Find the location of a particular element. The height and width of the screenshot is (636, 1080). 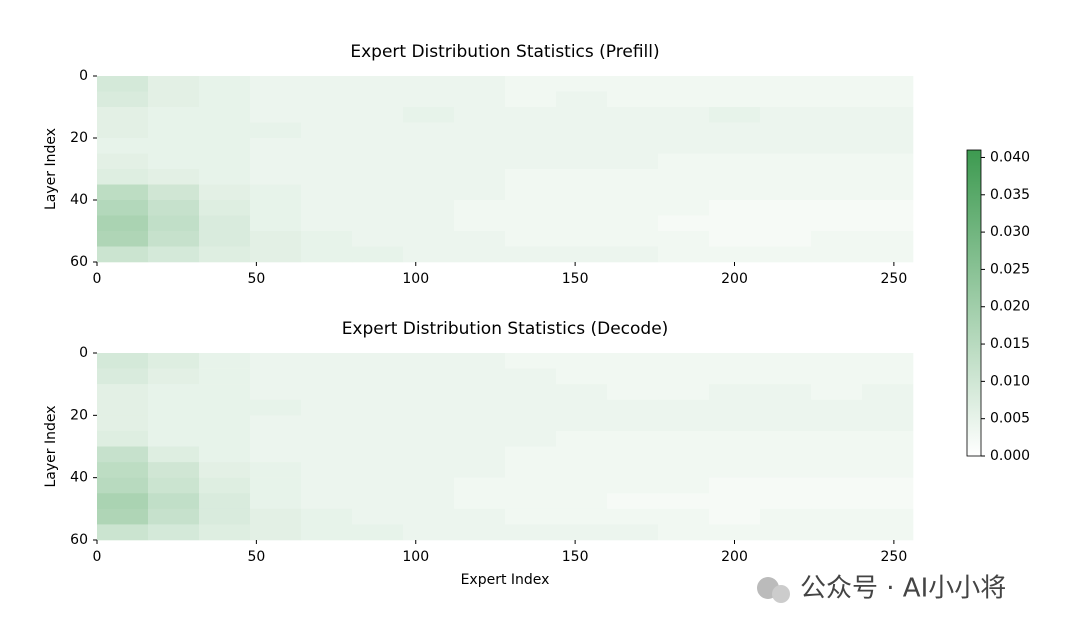

y-axis-label: Layer Index is located at coordinates (51, 169).